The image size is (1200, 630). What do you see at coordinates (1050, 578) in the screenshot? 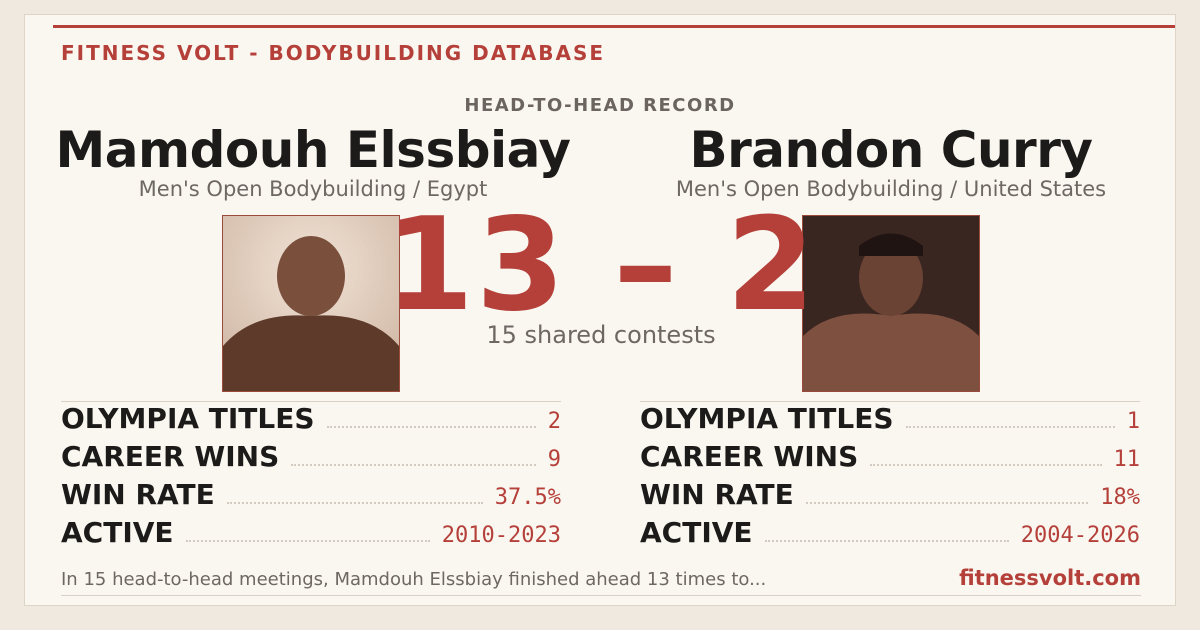
I see `site-link: fitnessvolt.com` at bounding box center [1050, 578].